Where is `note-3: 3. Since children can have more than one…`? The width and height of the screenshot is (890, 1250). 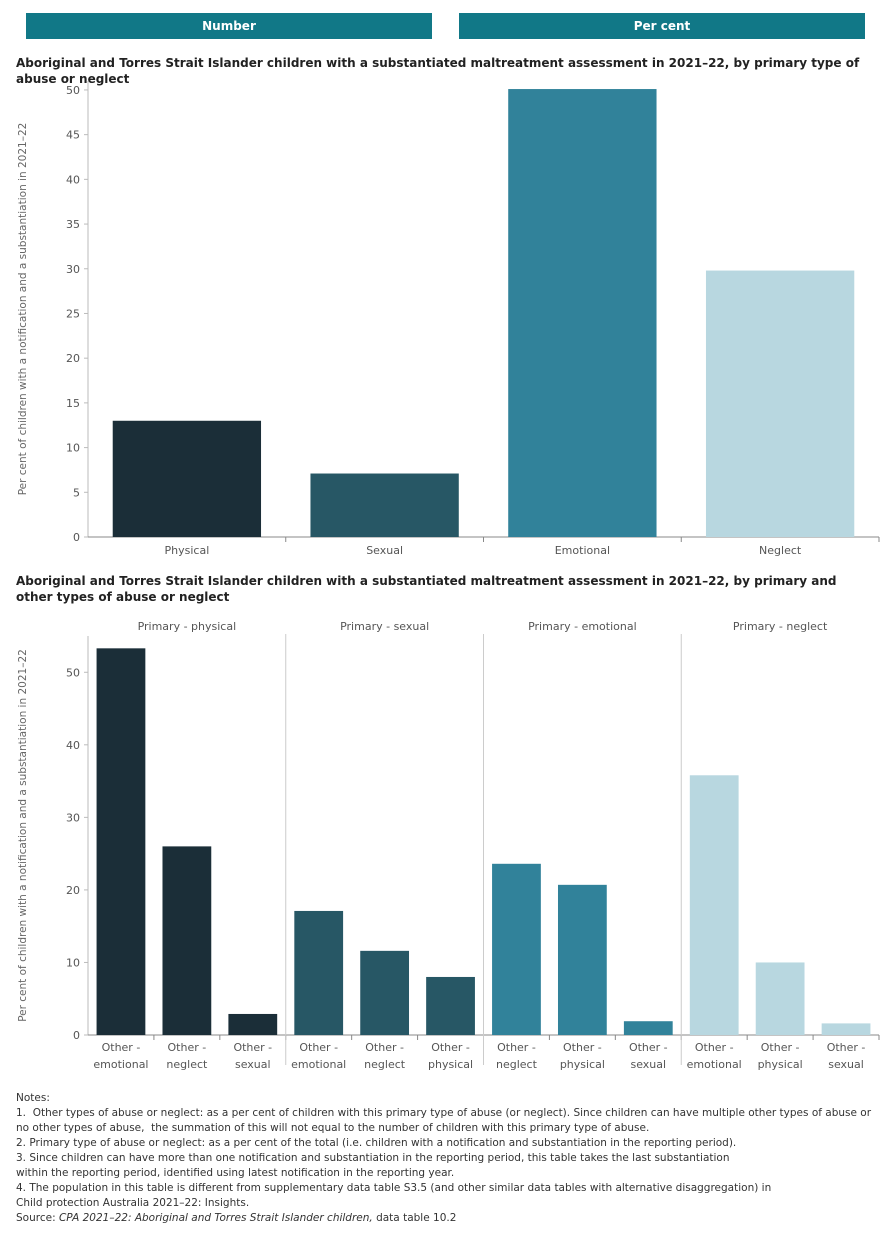
note-3: 3. Since children can have more than one… is located at coordinates (373, 1165).